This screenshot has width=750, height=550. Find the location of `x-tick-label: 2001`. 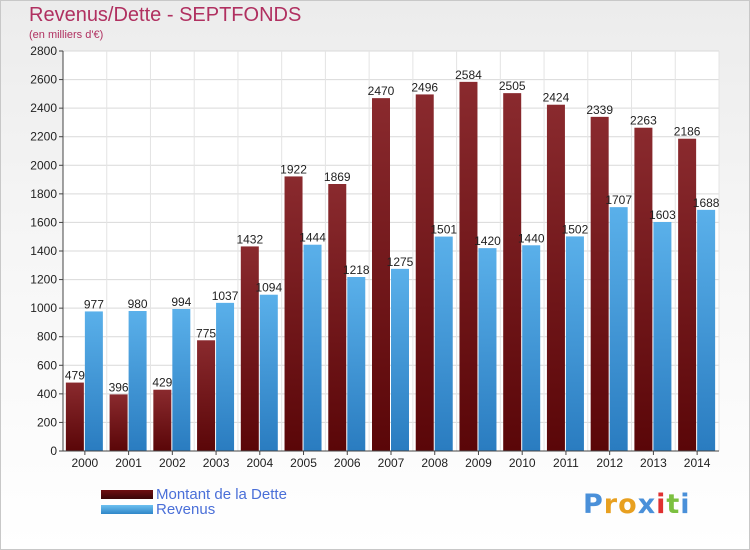

x-tick-label: 2001 is located at coordinates (128, 463).